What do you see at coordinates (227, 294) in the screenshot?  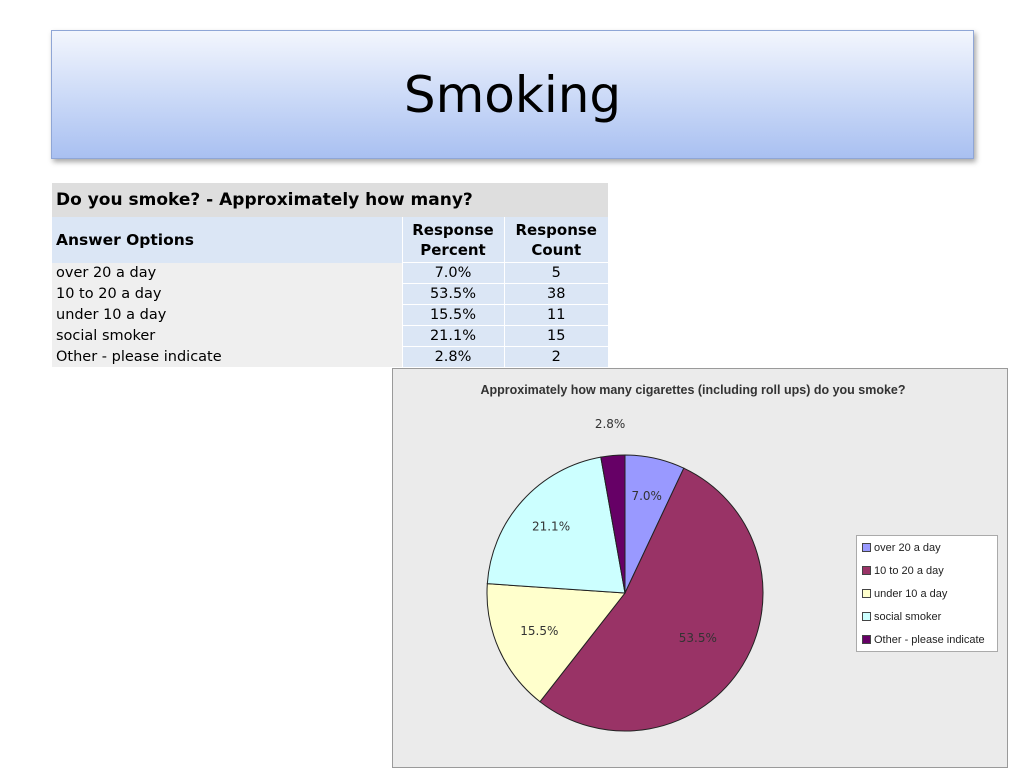 I see `row-option: 10 to 20 a day` at bounding box center [227, 294].